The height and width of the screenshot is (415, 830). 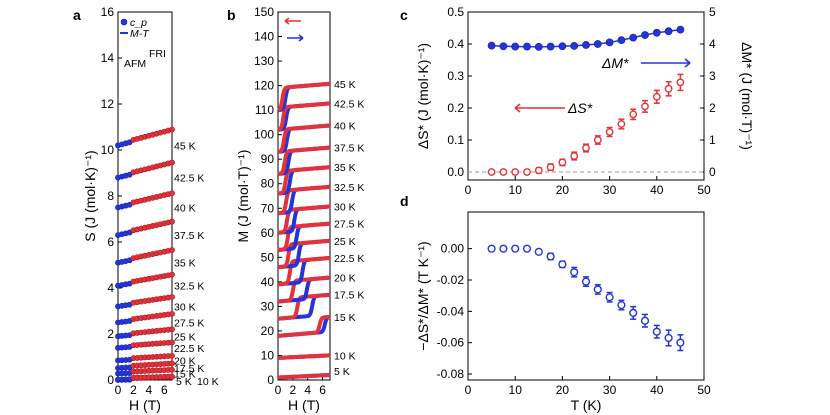 I want to click on panel-b-temp-label: 40 K, so click(x=345, y=126).